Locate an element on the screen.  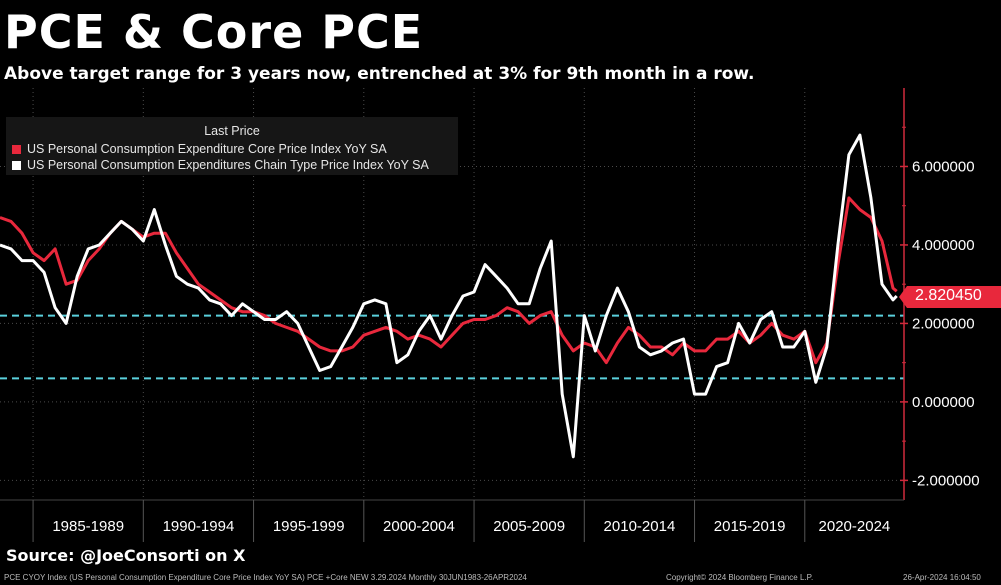
x-tick-label: 1990-1994 is located at coordinates (199, 526).